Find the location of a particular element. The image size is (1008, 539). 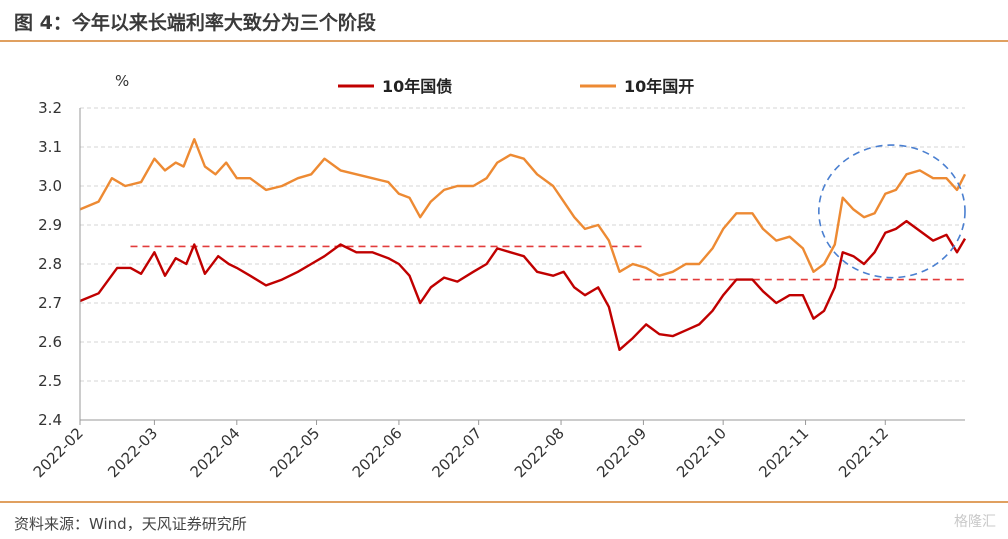

x-tick-label: 2022-04 is located at coordinates (215, 452).